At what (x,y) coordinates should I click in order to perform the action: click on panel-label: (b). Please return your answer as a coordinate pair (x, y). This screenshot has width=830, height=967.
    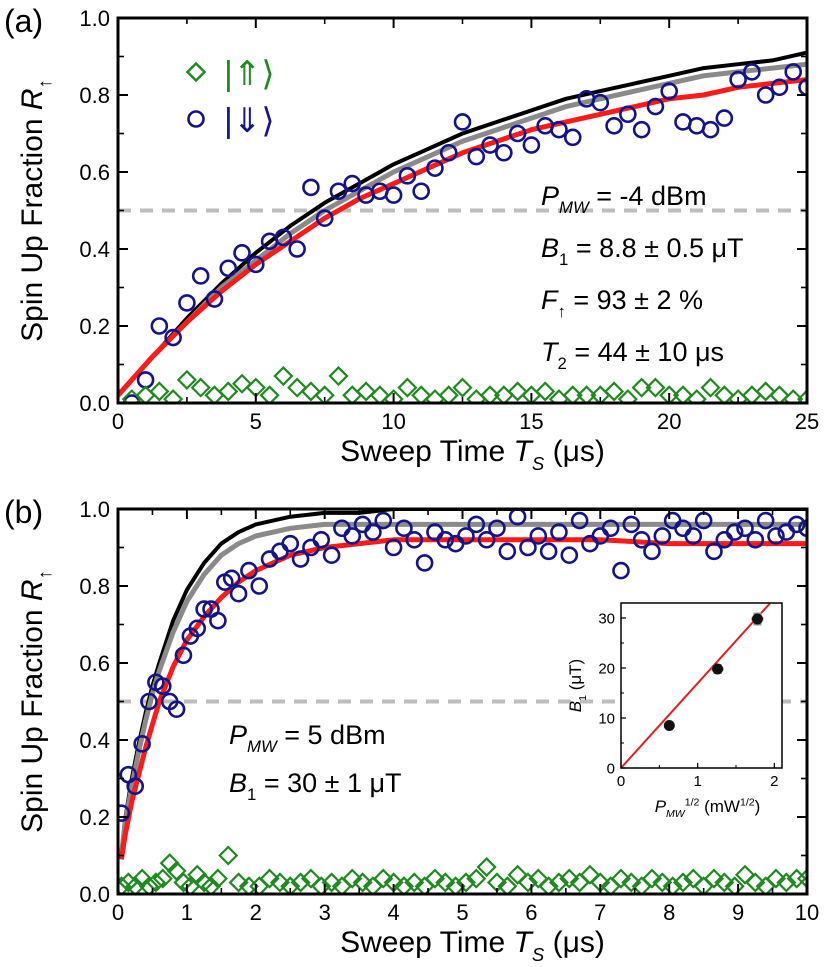
    Looking at the image, I should click on (23, 512).